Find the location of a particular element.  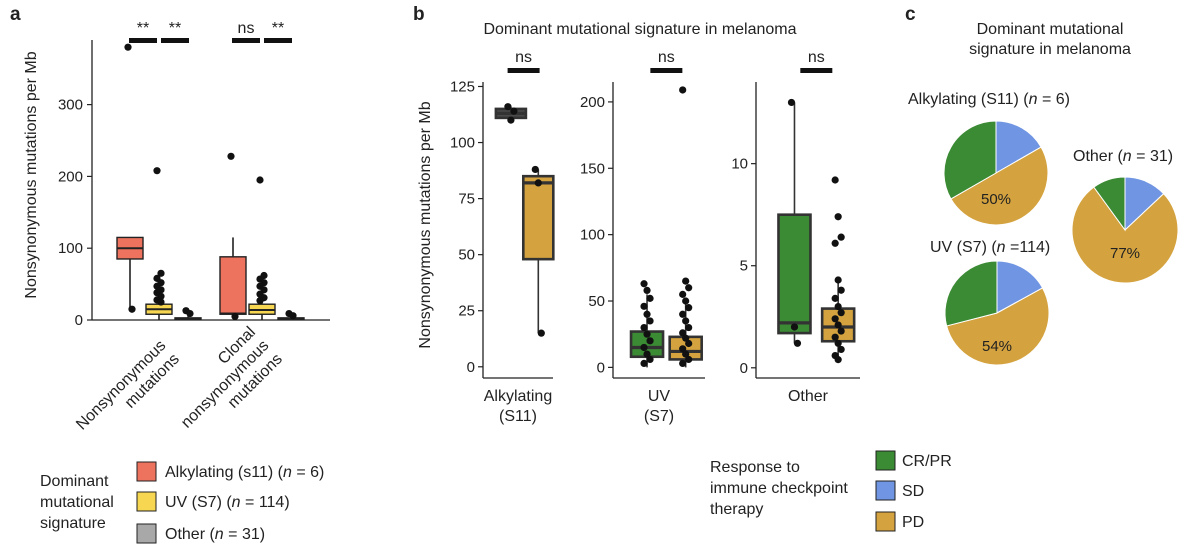

legend-swatch-uv is located at coordinates (146, 501).